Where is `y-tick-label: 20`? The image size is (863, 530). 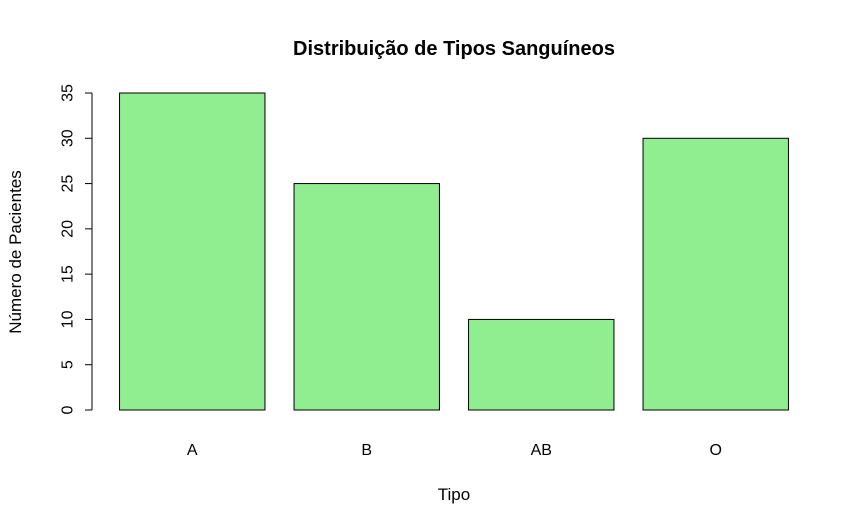
y-tick-label: 20 is located at coordinates (68, 229).